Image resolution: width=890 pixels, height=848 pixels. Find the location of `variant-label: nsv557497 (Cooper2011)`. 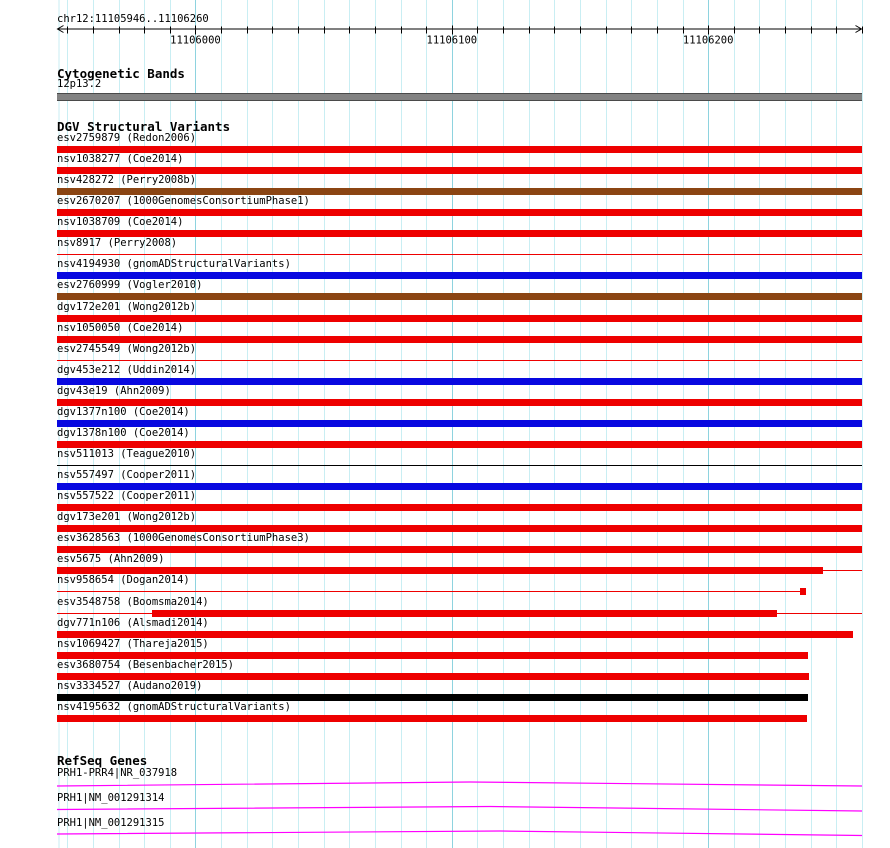

variant-label: nsv557497 (Cooper2011) is located at coordinates (127, 475).